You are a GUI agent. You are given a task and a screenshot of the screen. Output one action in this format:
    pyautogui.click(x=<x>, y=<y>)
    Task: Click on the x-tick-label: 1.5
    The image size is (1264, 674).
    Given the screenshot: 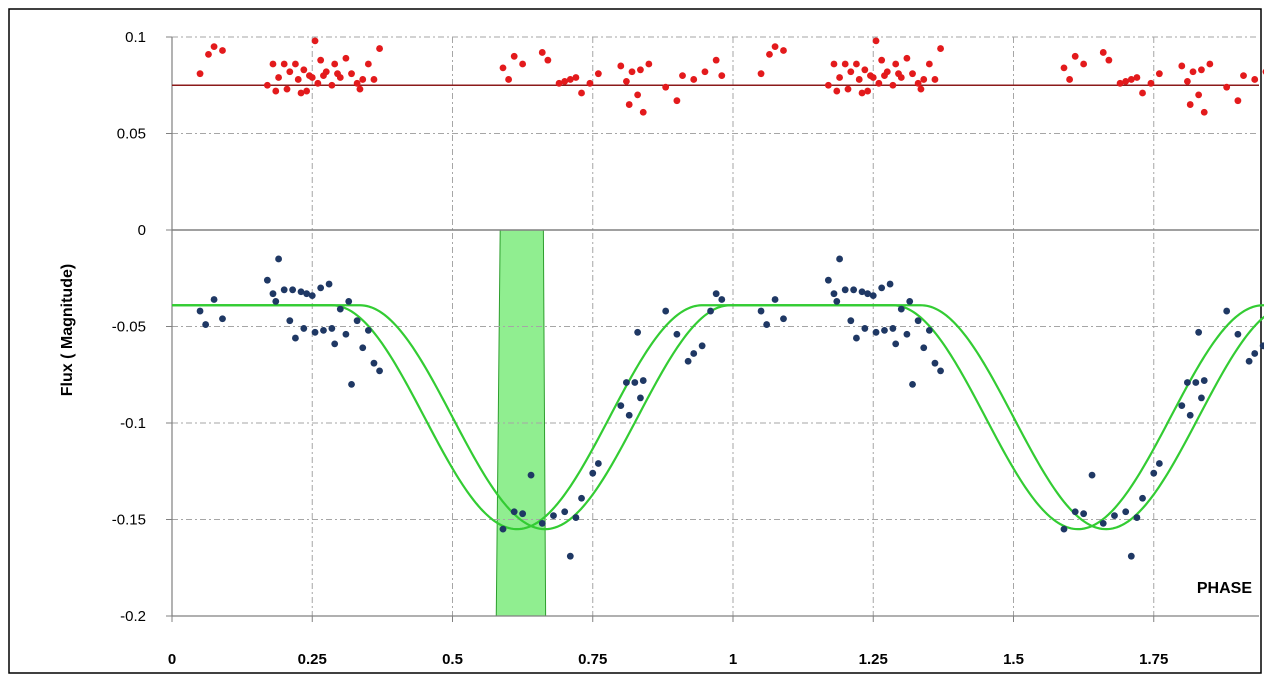 What is the action you would take?
    pyautogui.click(x=1013, y=659)
    